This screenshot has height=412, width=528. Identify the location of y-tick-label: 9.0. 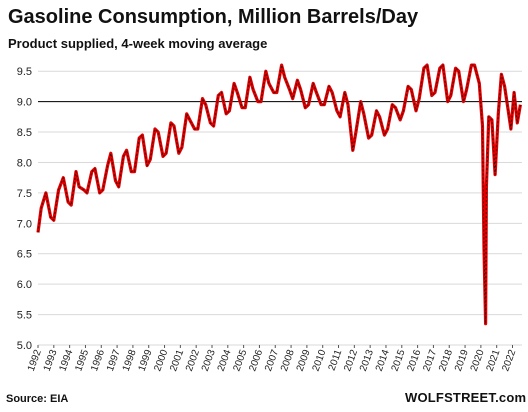
(24, 103).